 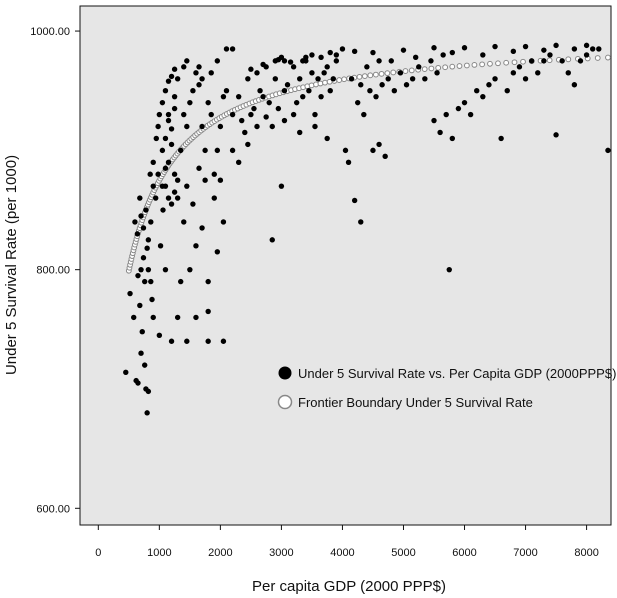 I want to click on x-tick-label-4: 4000, so click(x=342, y=553).